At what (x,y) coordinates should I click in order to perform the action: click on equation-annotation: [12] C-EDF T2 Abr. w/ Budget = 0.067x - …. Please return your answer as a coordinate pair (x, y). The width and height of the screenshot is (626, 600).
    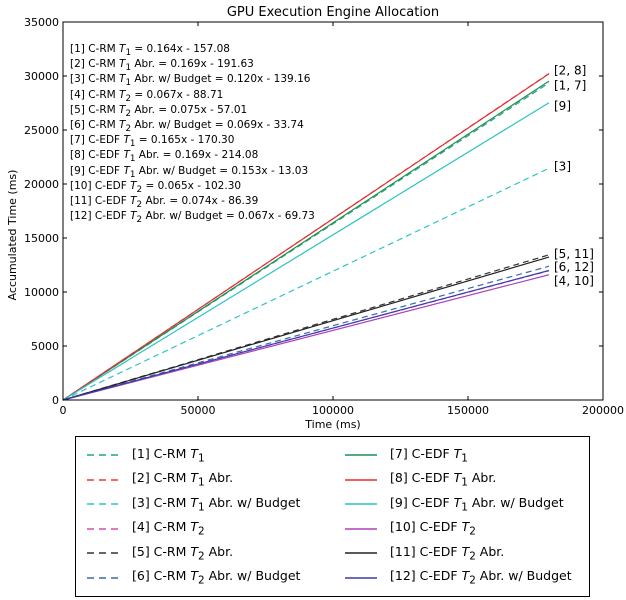
    Looking at the image, I should click on (192, 217).